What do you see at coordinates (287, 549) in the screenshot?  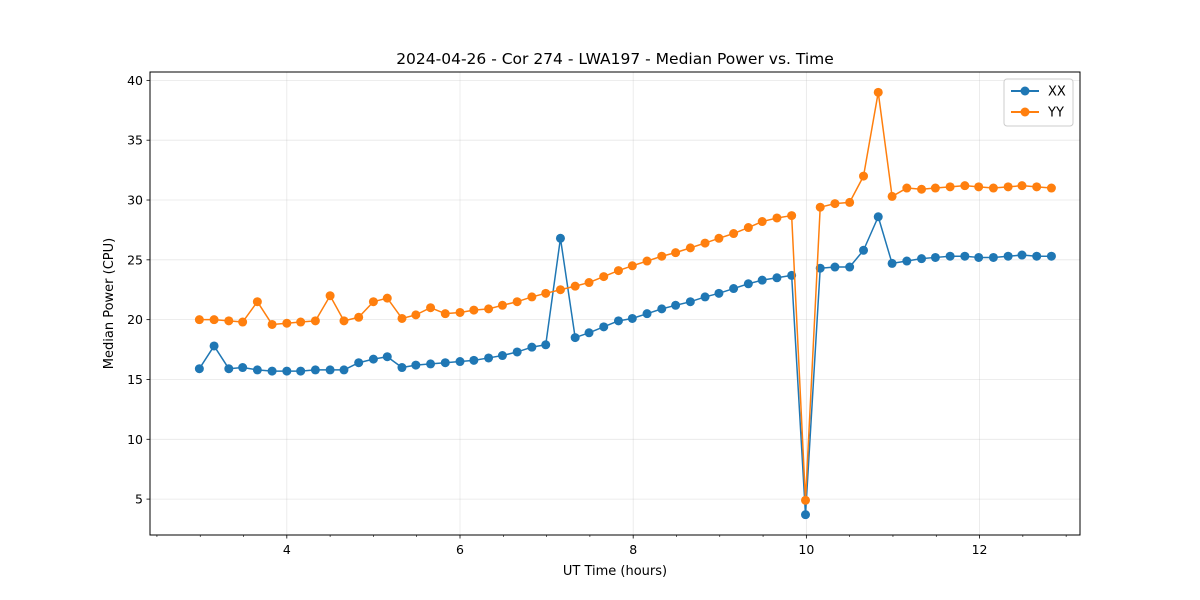 I see `x-tick-label: 4` at bounding box center [287, 549].